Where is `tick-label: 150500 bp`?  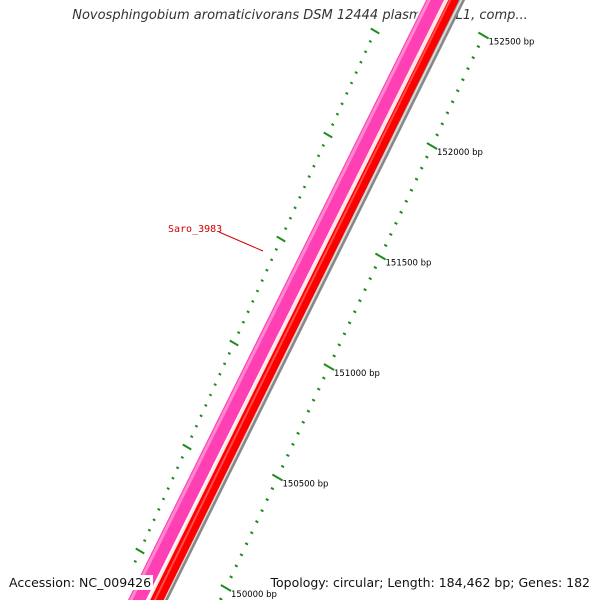 tick-label: 150500 bp is located at coordinates (306, 485).